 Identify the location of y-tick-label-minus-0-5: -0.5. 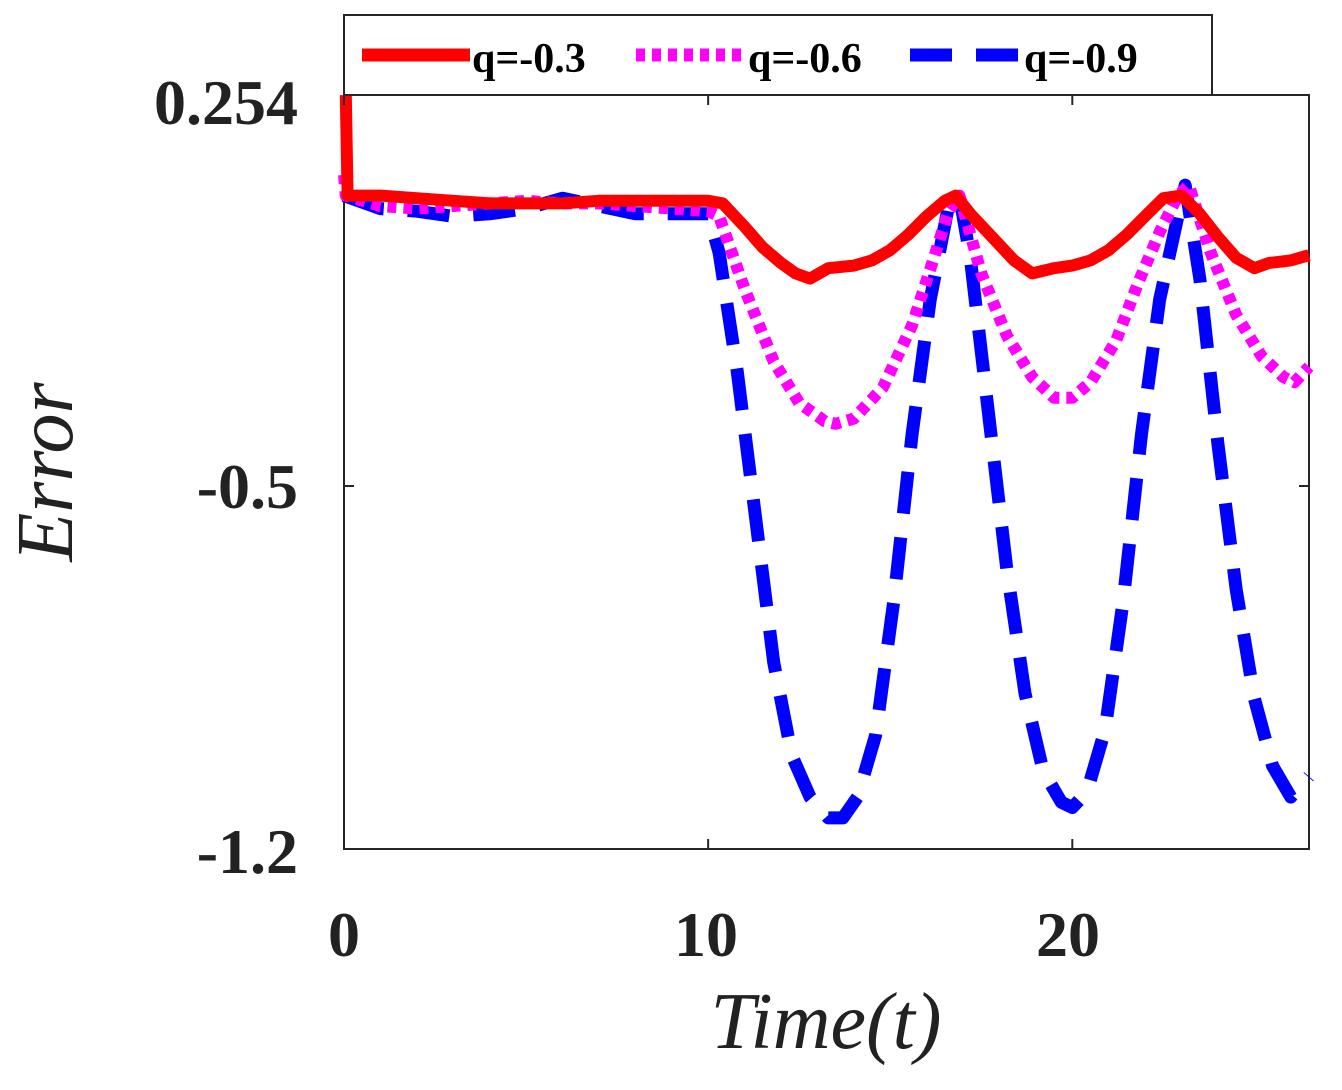
(247, 486).